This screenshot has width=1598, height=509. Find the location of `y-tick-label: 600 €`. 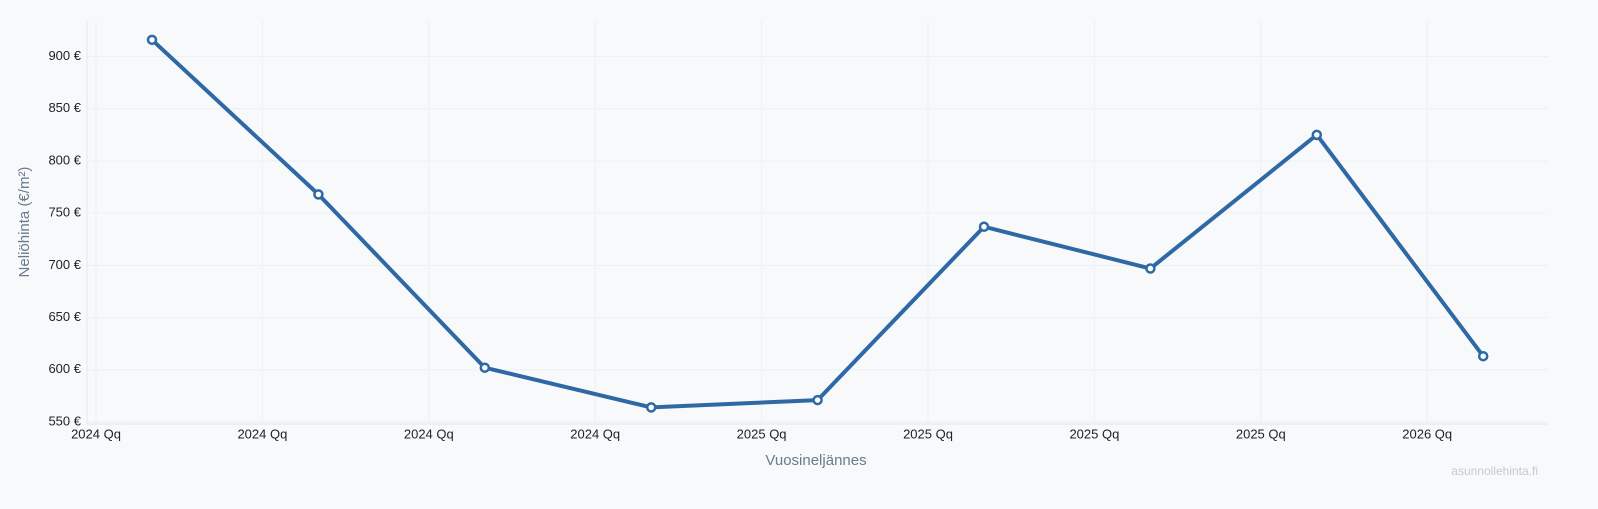

y-tick-label: 600 € is located at coordinates (64, 368).